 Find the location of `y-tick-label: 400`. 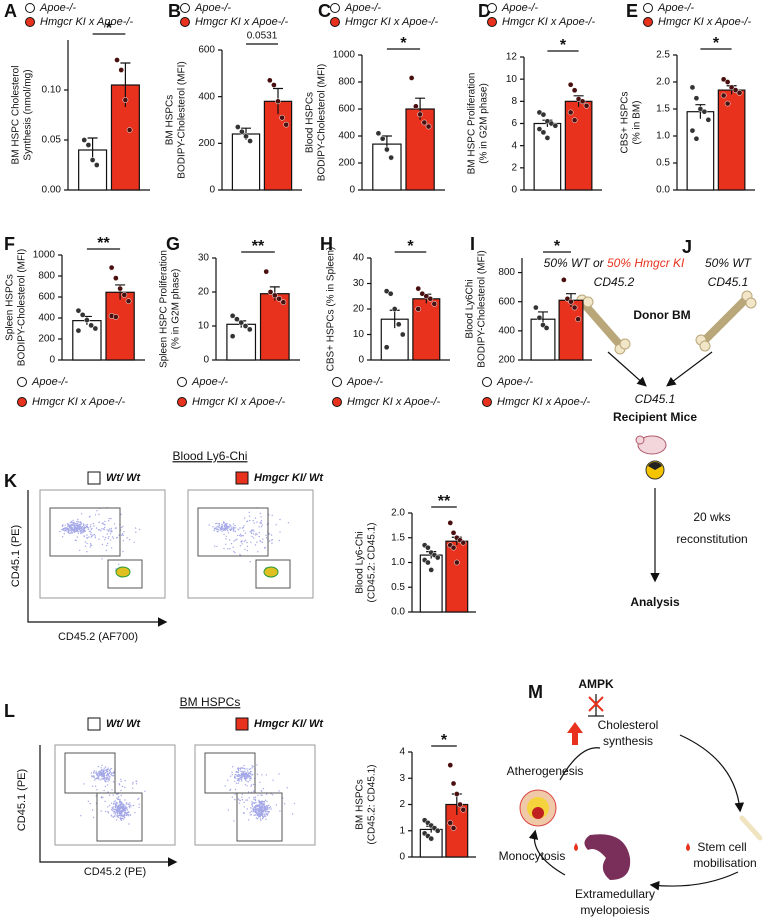

y-tick-label: 400 is located at coordinates (46, 318).